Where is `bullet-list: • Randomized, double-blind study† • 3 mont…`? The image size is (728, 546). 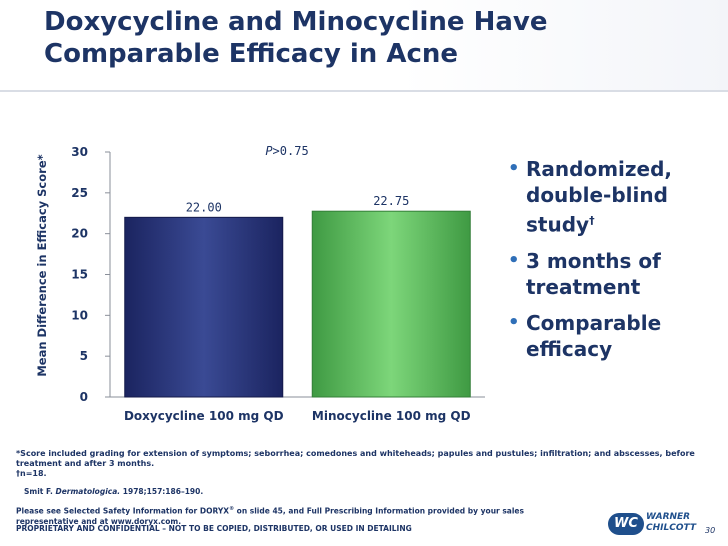 bullet-list: • Randomized, double-blind study† • 3 mont… is located at coordinates (613, 264).